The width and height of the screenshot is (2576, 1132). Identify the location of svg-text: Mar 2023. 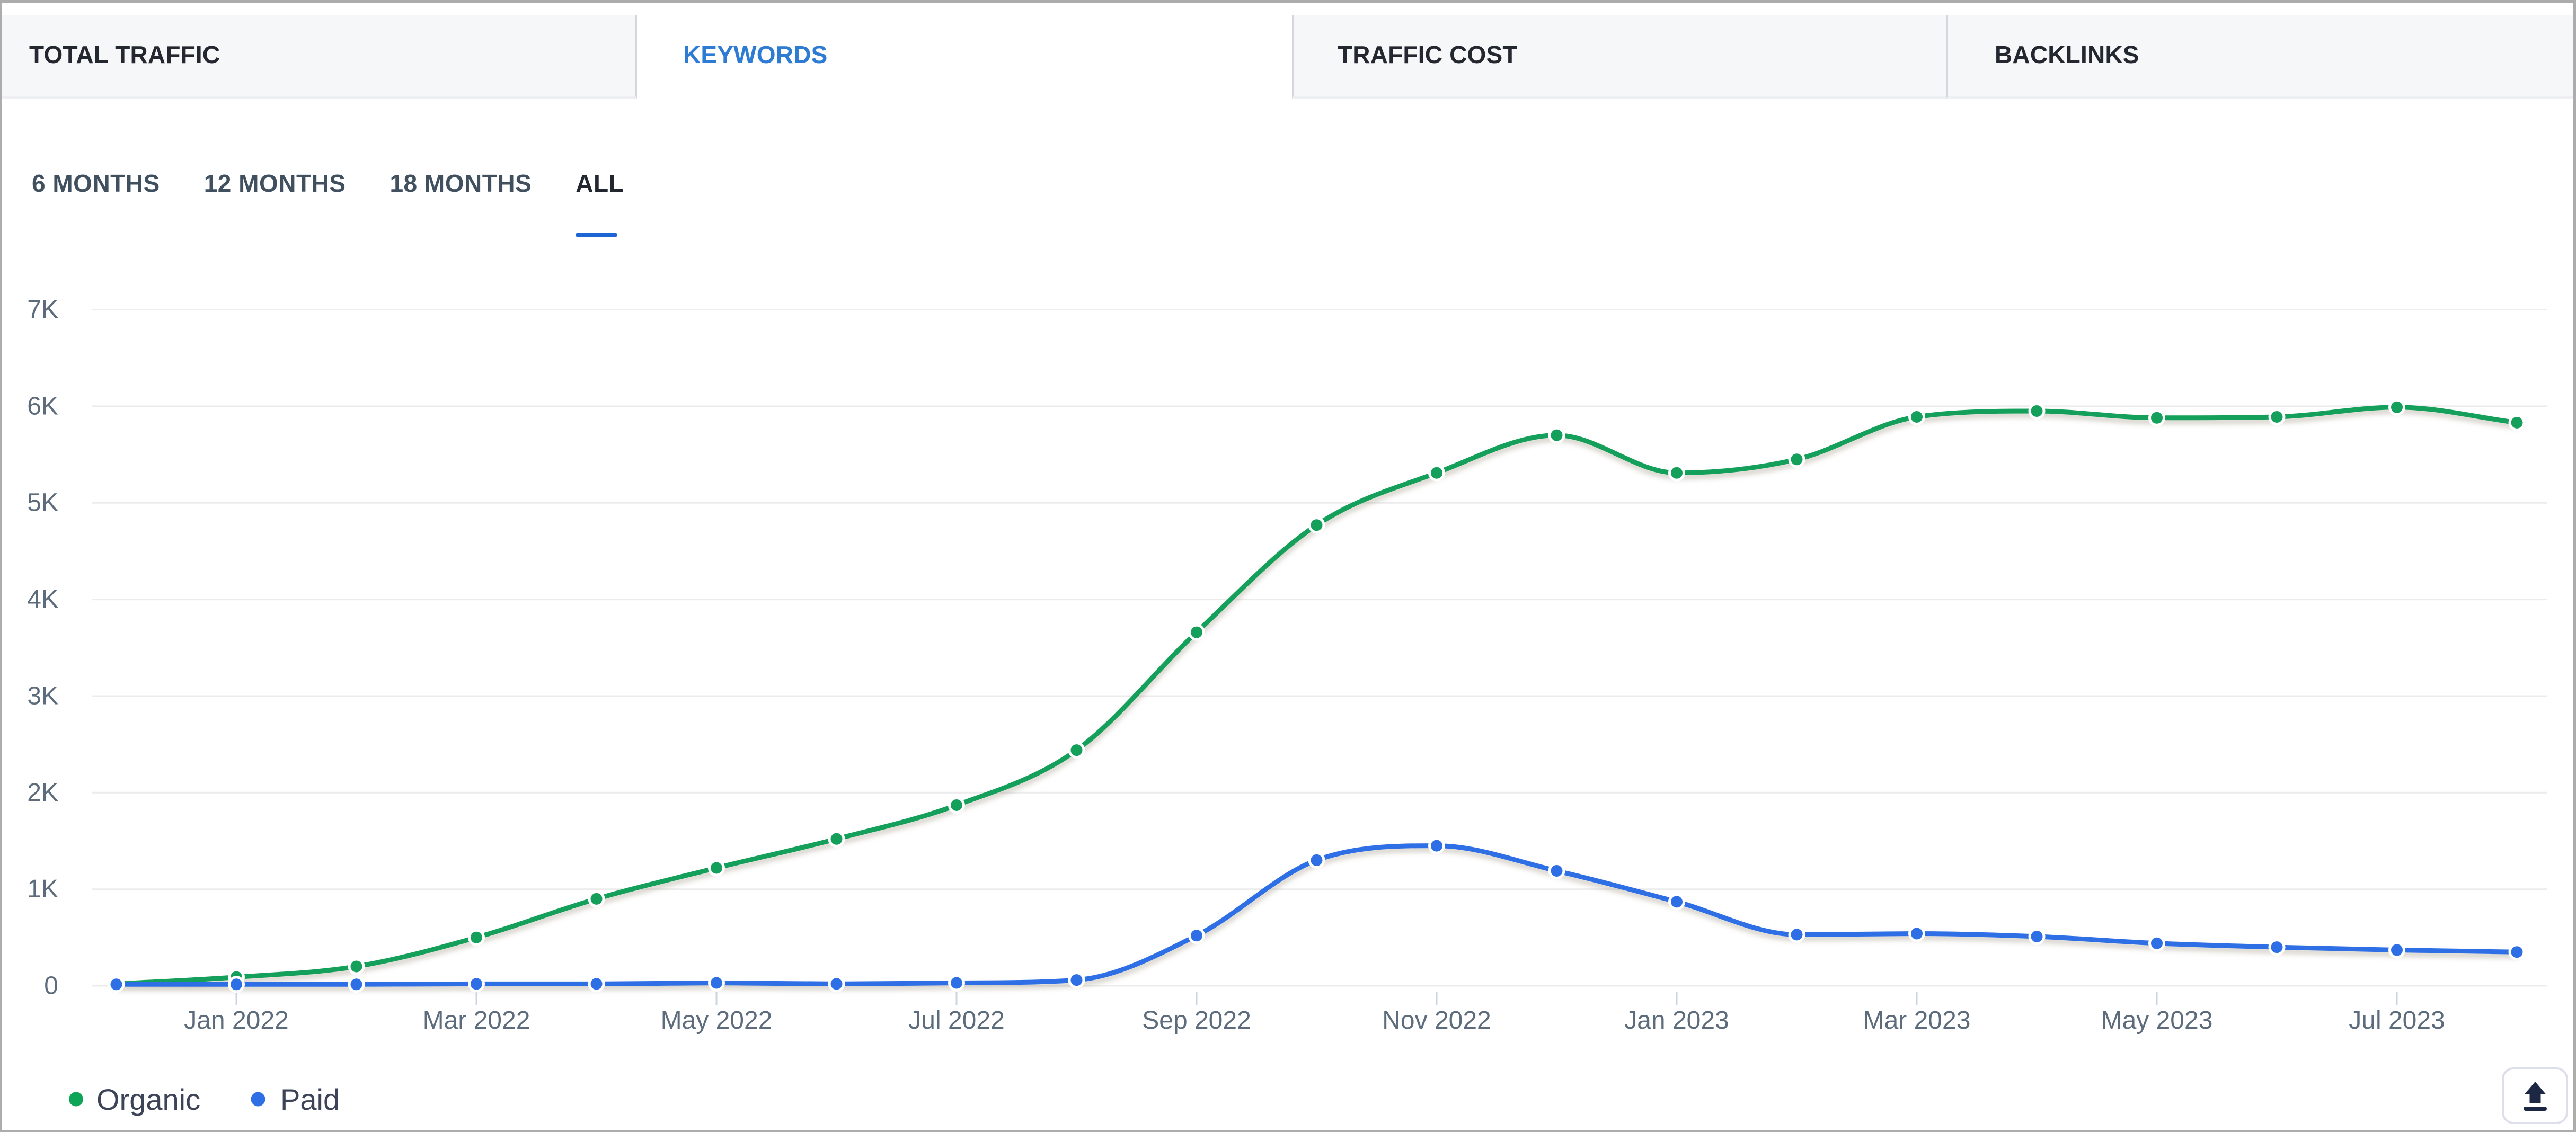
(1917, 1020).